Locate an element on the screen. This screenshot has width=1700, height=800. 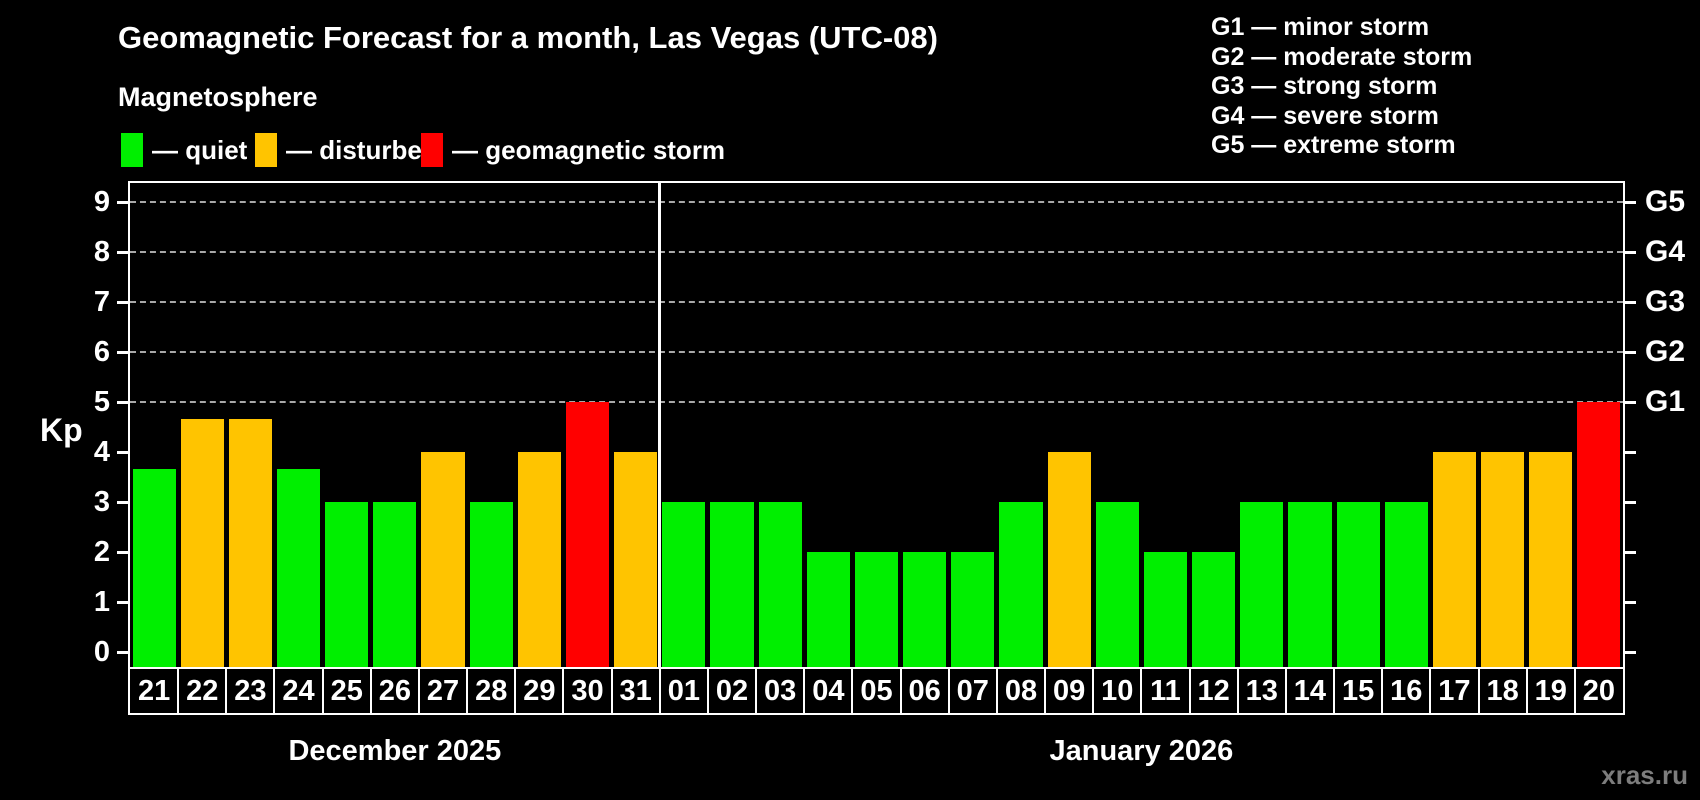
g-scale-line-g4: G4 — severe storm is located at coordinates (1325, 115).